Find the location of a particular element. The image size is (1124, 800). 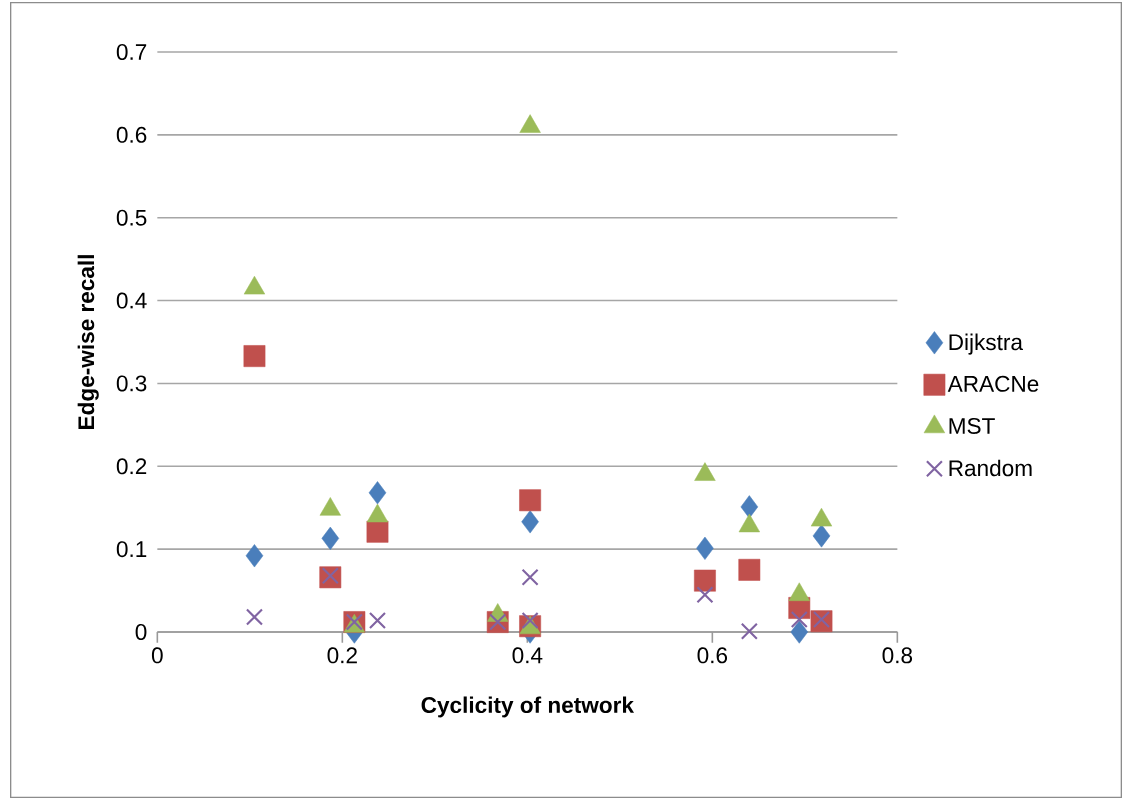

y-tick-label: 0.7 is located at coordinates (131, 52).